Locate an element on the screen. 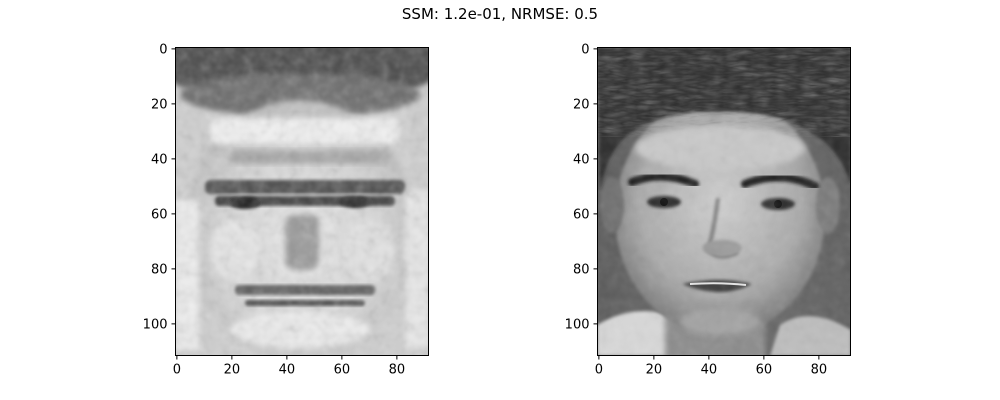 The image size is (1000, 400). original-x-tick-label: 40 is located at coordinates (709, 370).